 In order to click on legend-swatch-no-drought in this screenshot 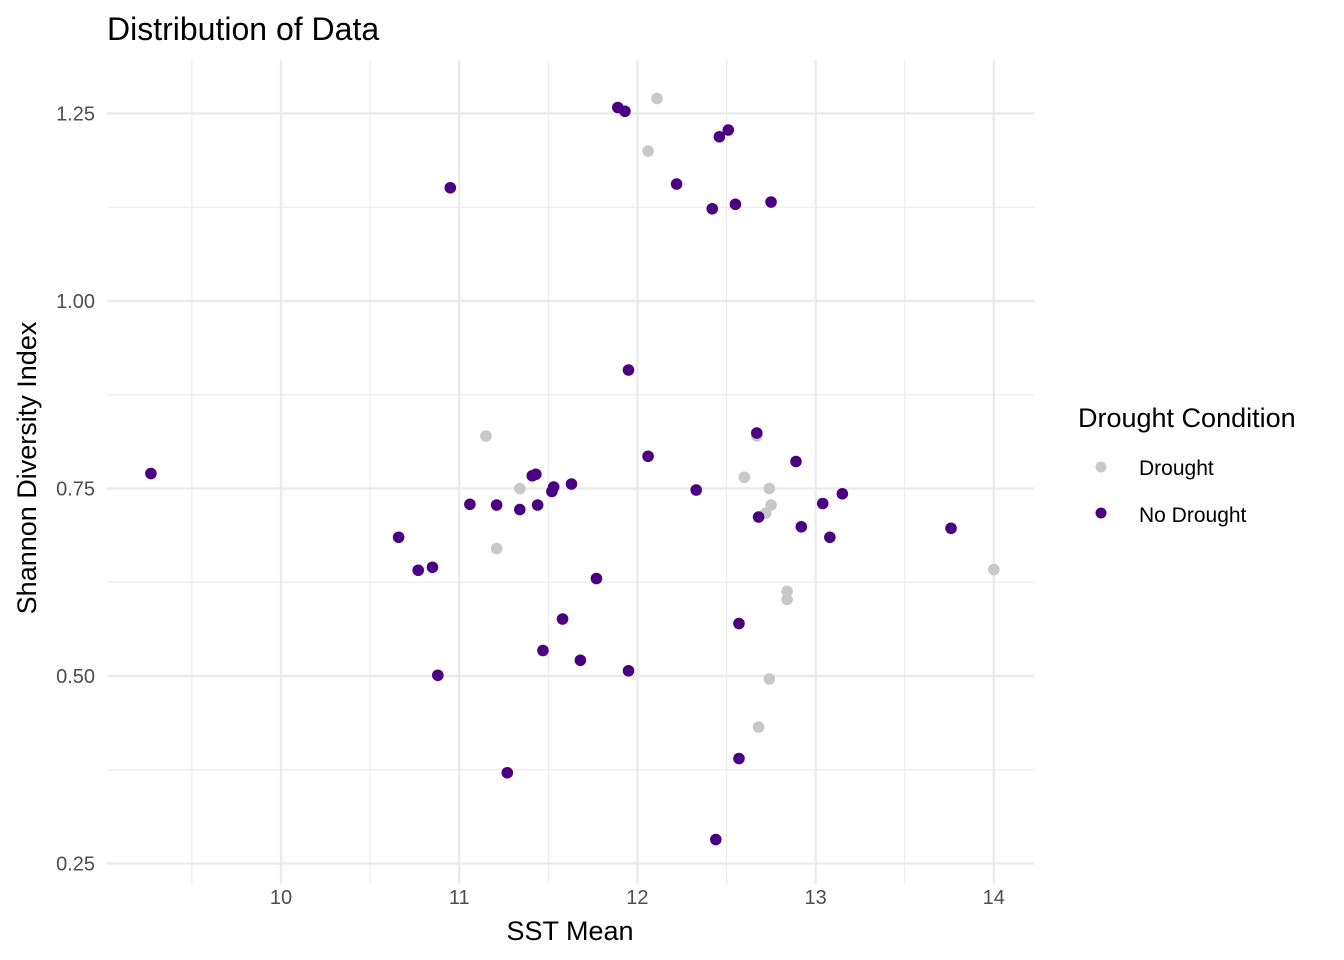, I will do `click(1101, 513)`.